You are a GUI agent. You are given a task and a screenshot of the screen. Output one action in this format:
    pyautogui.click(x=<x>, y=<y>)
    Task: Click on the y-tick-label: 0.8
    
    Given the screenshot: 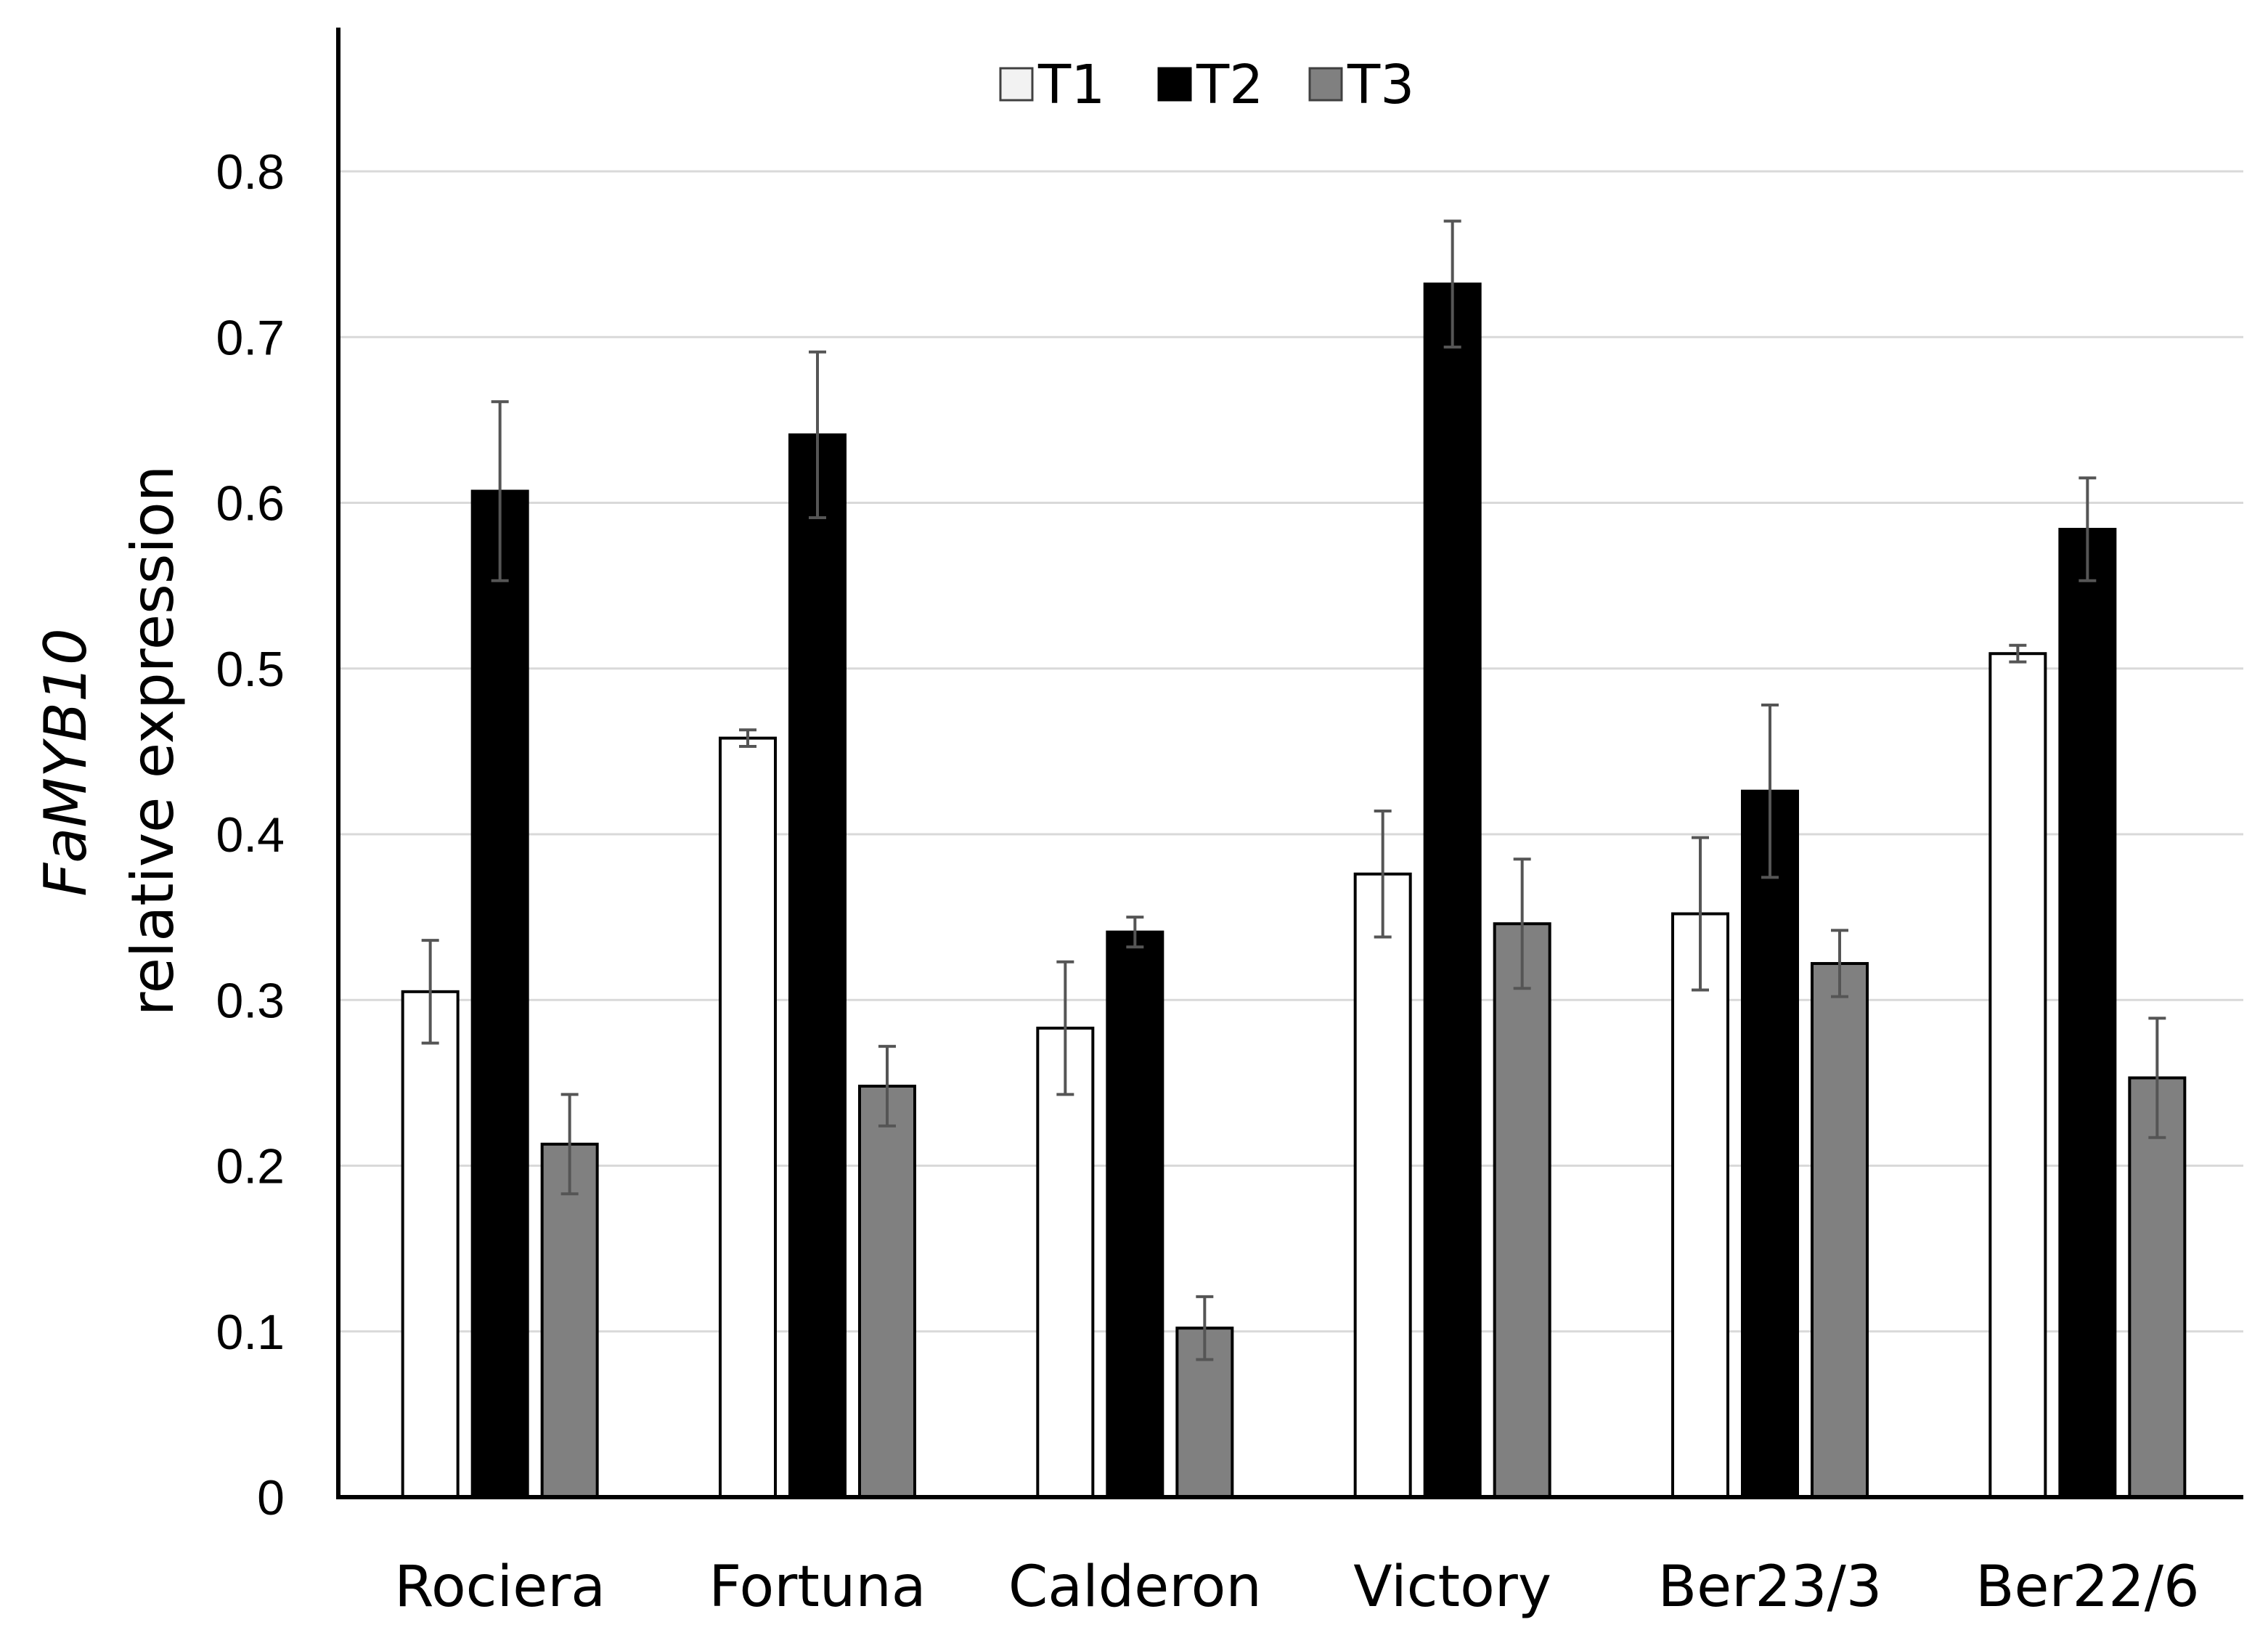 What is the action you would take?
    pyautogui.click(x=251, y=172)
    